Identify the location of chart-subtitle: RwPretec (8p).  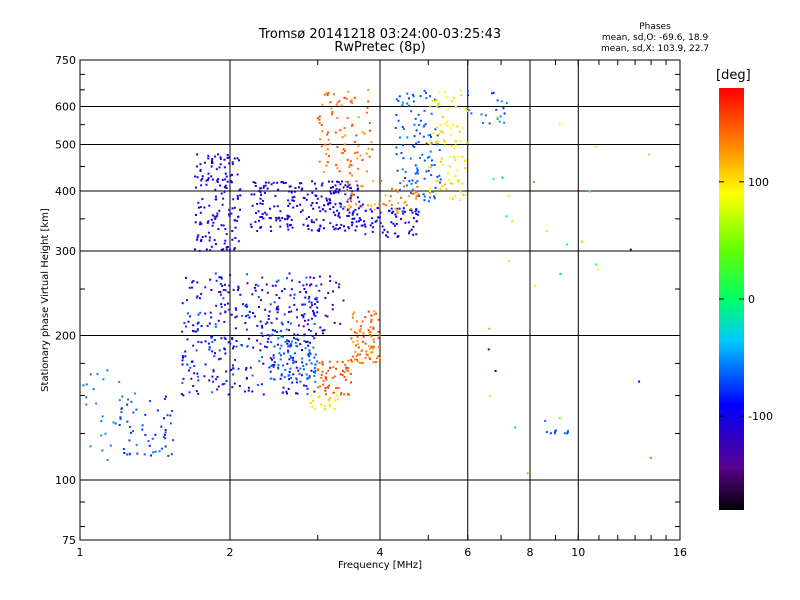
(380, 47).